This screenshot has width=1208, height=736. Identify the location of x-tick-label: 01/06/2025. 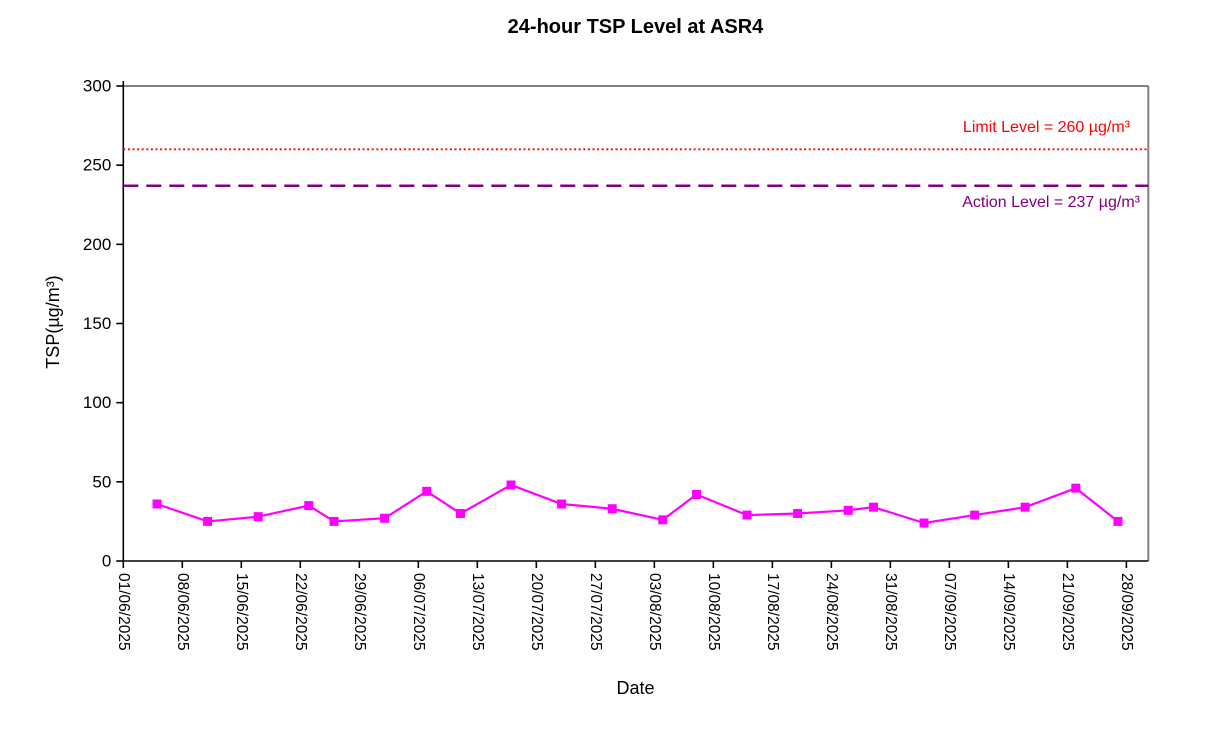
(123, 612).